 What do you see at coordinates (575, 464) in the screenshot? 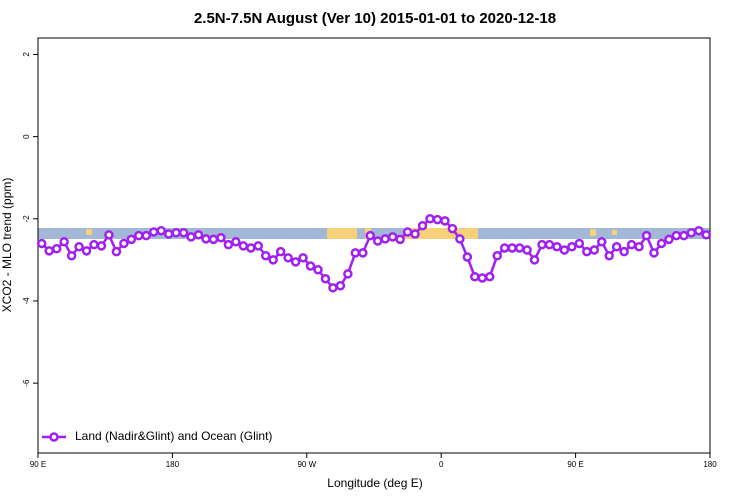
I see `x-tick-label: 90 E` at bounding box center [575, 464].